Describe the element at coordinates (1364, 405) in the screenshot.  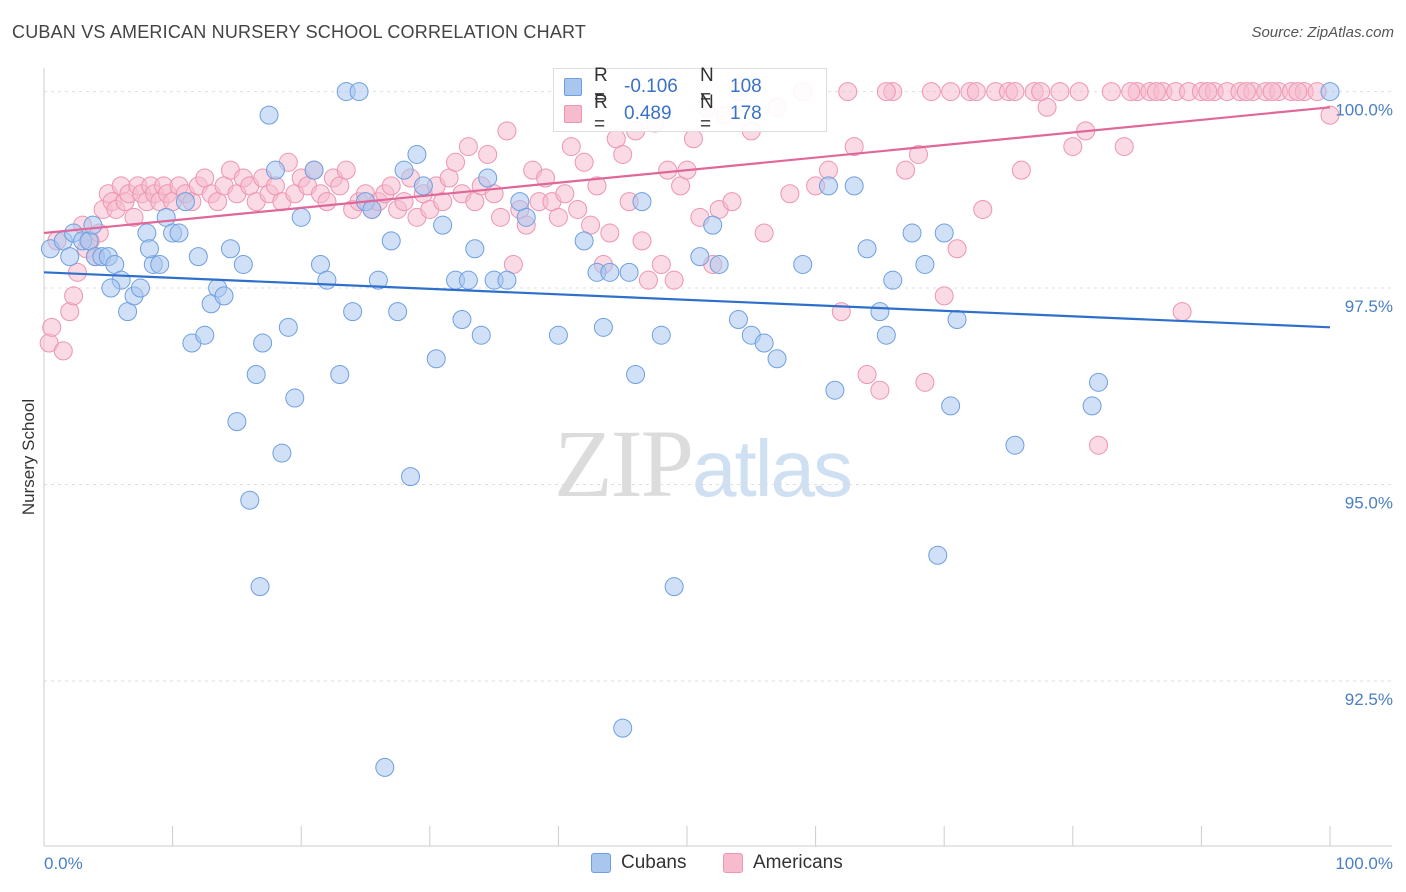
I see `y-tick-labels: 100.0% 97.5% 95.0% 92.5%` at that location.